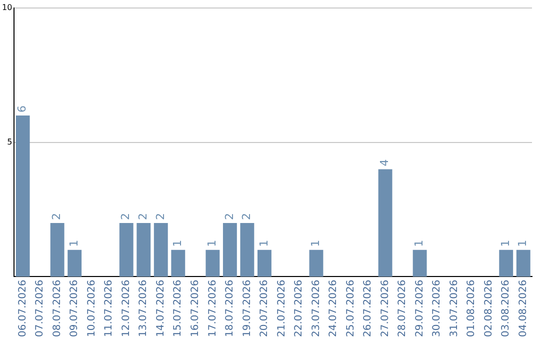 This screenshot has height=340, width=540. Describe the element at coordinates (264, 309) in the screenshot. I see `x-tick-label: 20.07.2026` at that location.